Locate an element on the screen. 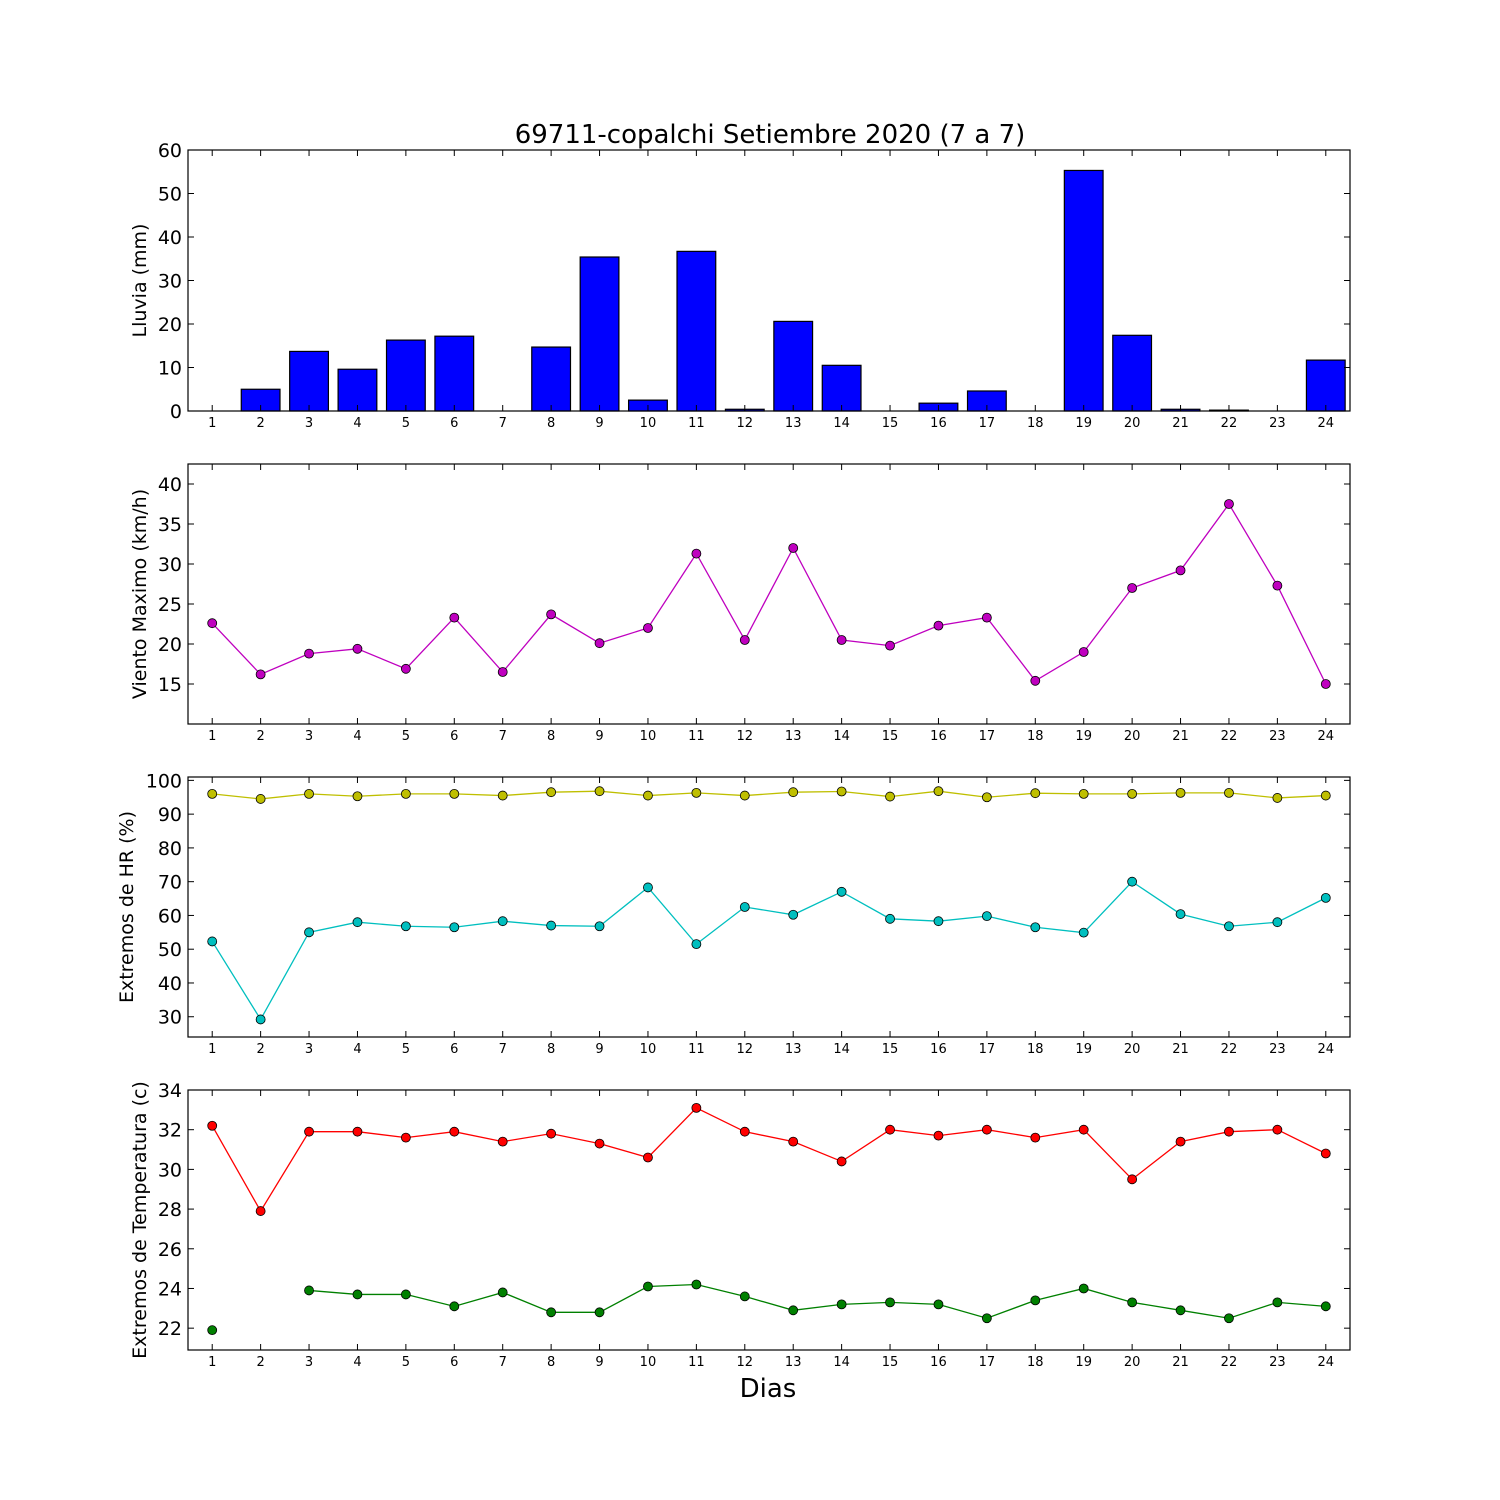  x-tick-label: 4 is located at coordinates (357, 1049).